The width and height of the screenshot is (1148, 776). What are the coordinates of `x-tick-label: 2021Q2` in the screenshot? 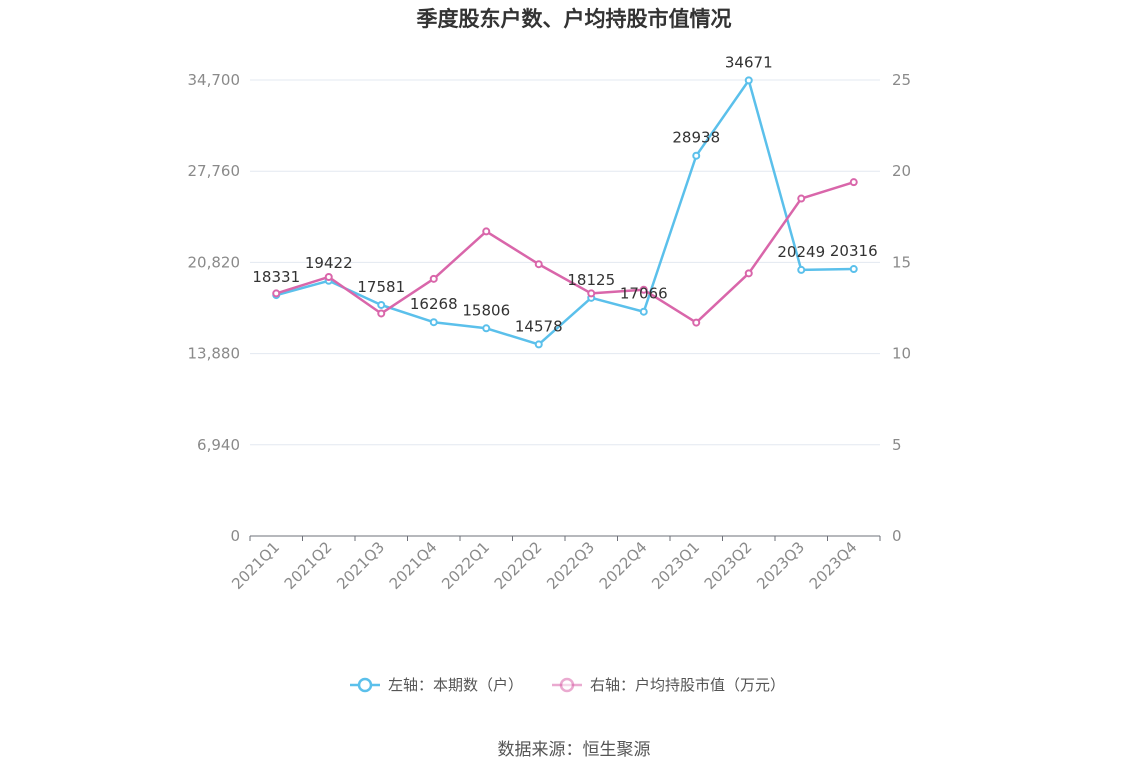 It's located at (308, 565).